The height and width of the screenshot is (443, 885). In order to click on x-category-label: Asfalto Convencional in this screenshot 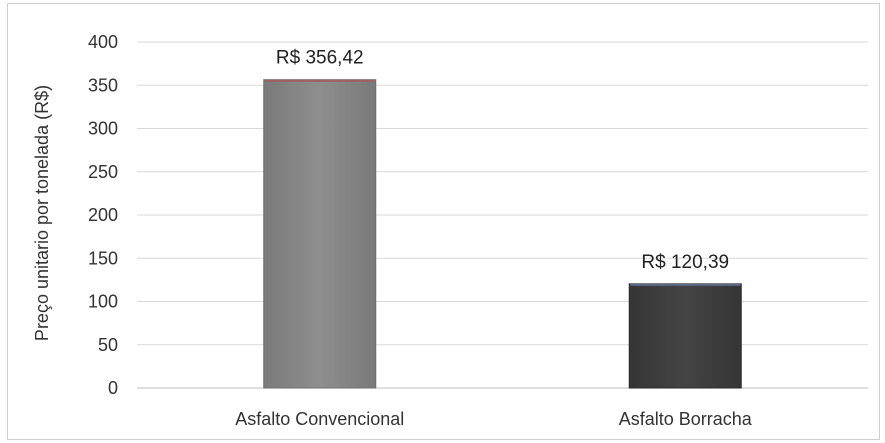, I will do `click(319, 419)`.